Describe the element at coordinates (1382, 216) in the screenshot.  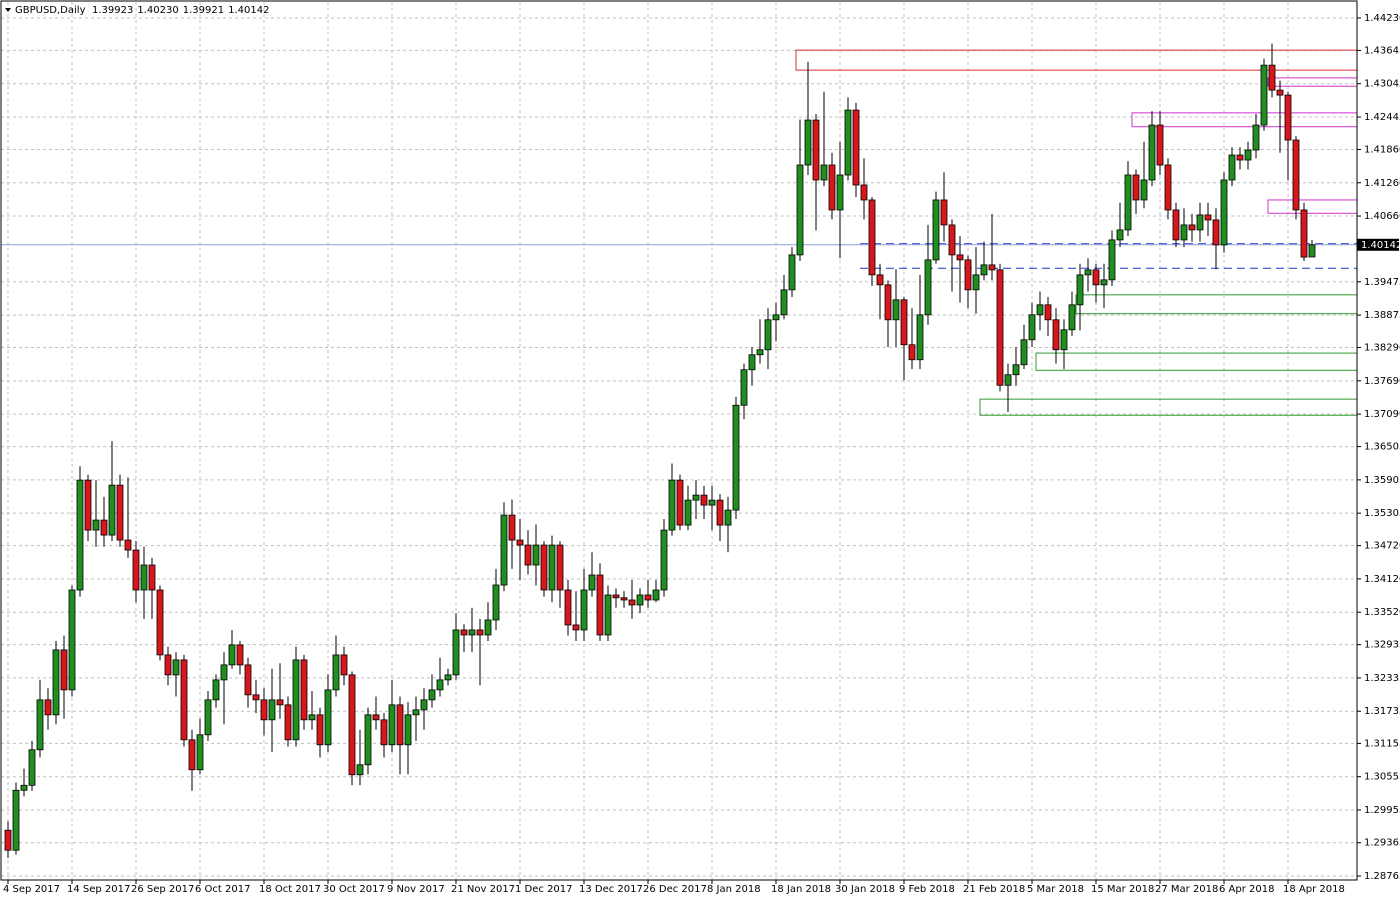
I see `y-tick-label: 1.40660` at that location.